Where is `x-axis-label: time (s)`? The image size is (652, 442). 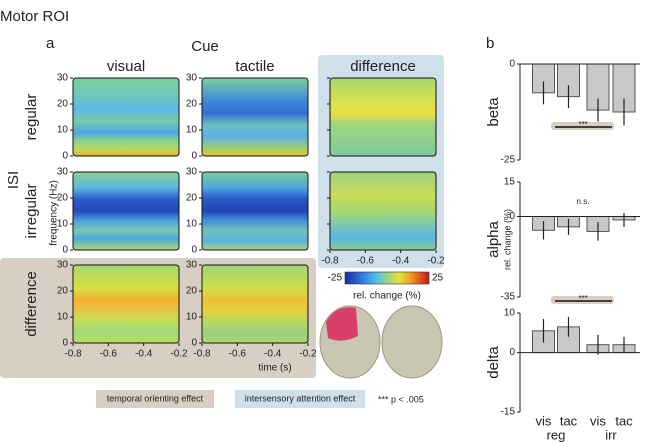
x-axis-label: time (s) is located at coordinates (274, 368).